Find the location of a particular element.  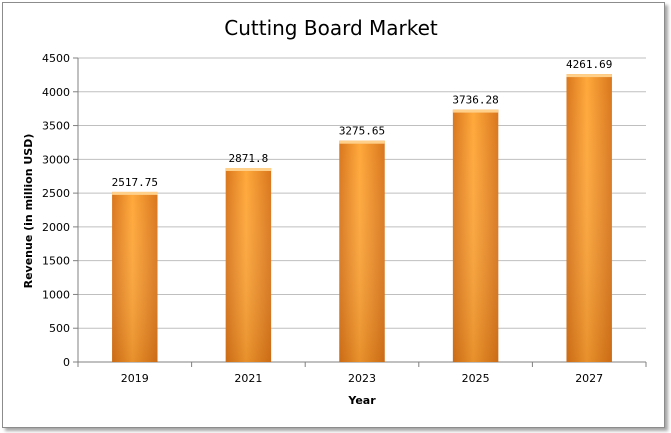

y-tick-label: 0 is located at coordinates (66, 362).